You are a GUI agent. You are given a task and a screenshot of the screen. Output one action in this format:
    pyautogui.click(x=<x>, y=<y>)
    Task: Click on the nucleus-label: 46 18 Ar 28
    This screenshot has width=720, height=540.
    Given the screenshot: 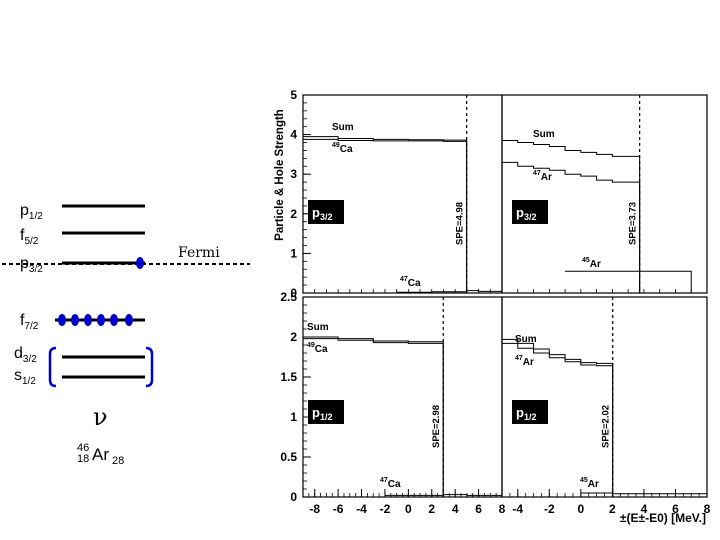 What is the action you would take?
    pyautogui.click(x=100, y=454)
    